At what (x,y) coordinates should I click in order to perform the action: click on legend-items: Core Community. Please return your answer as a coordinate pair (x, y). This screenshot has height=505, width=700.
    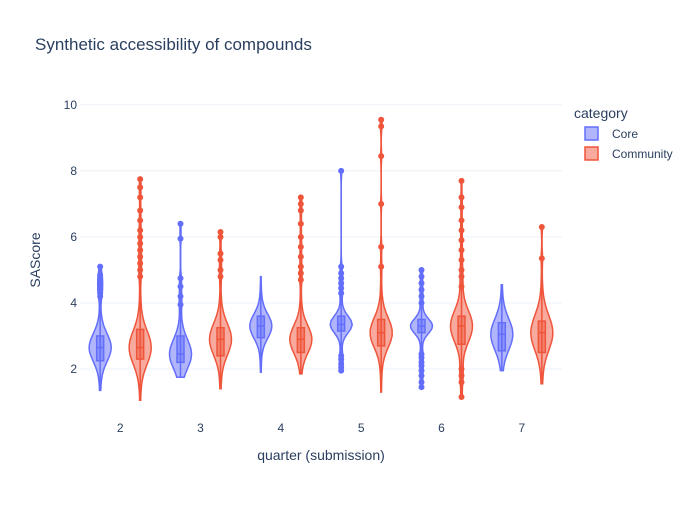
    Looking at the image, I should click on (628, 143).